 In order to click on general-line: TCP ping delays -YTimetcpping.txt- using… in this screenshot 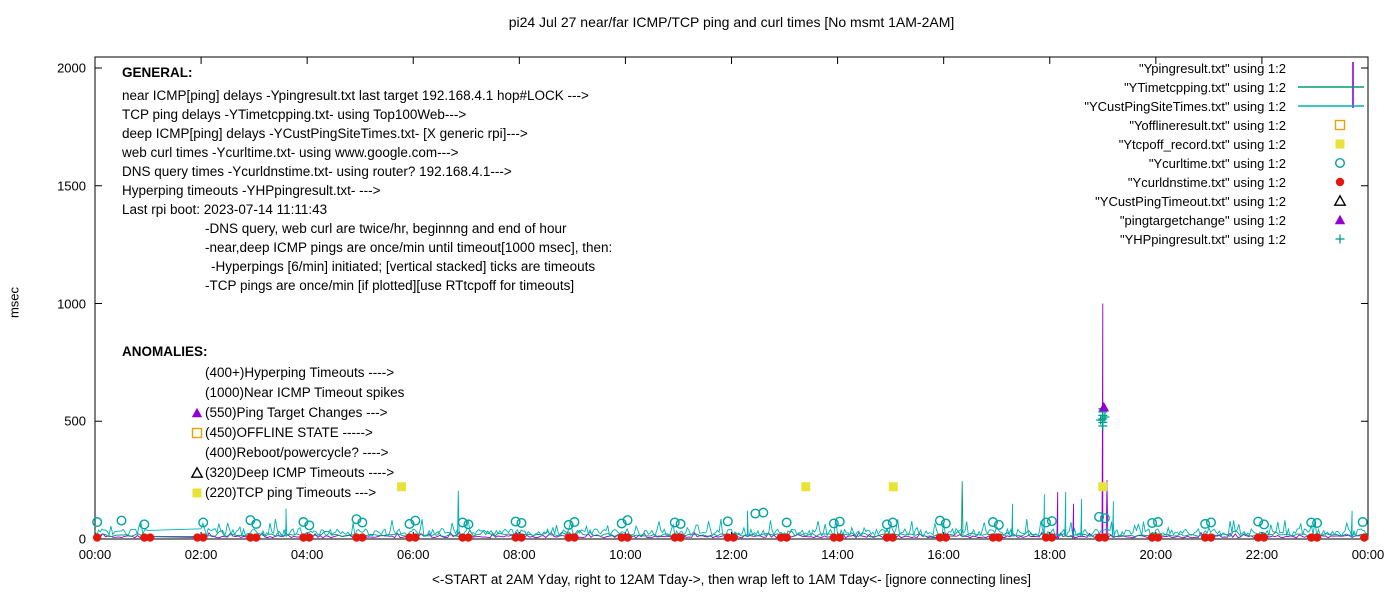, I will do `click(294, 114)`.